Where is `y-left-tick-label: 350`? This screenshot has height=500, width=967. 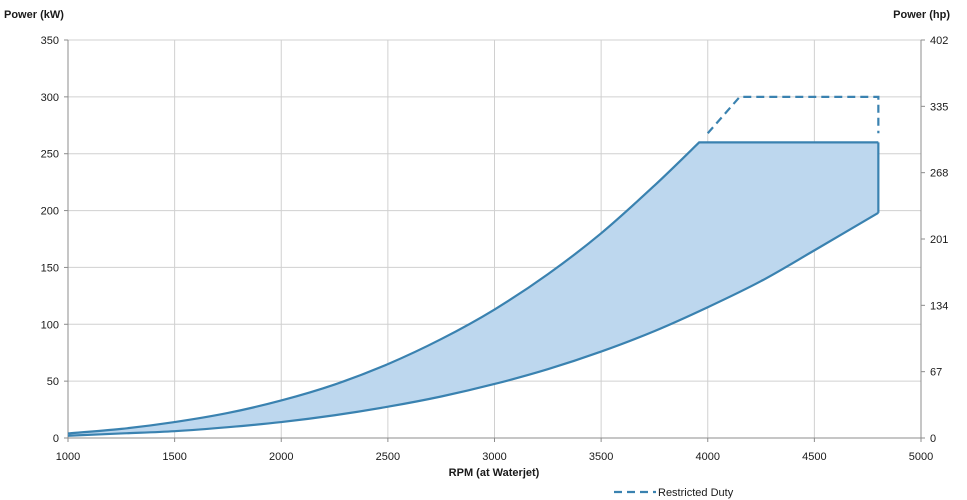
y-left-tick-label: 350 is located at coordinates (50, 41).